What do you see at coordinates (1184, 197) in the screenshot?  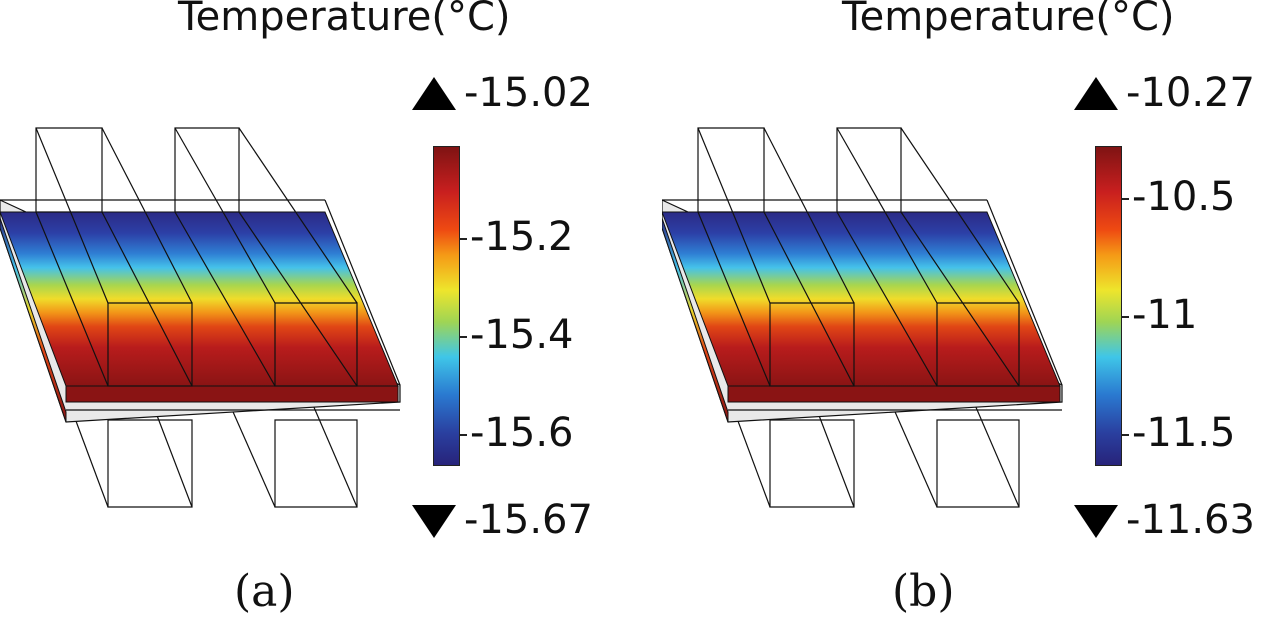 I see `colorbar-tick-label: -10.5` at bounding box center [1184, 197].